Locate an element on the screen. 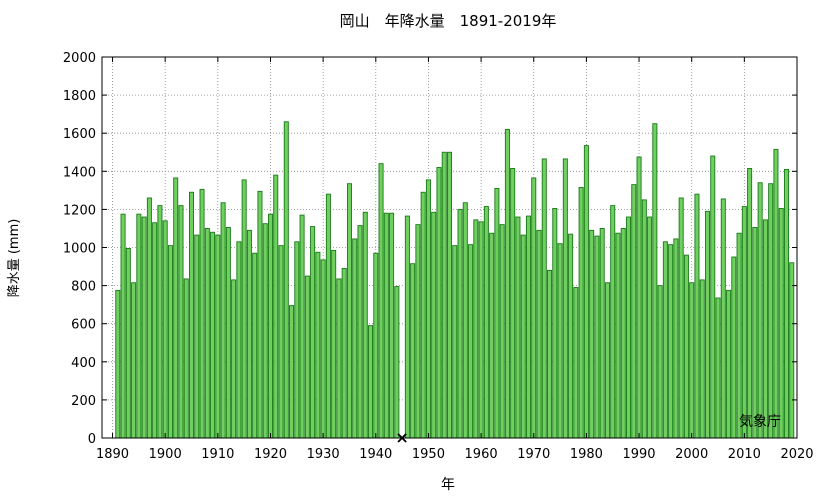 This screenshot has width=833, height=498. bar-1908 is located at coordinates (207, 333).